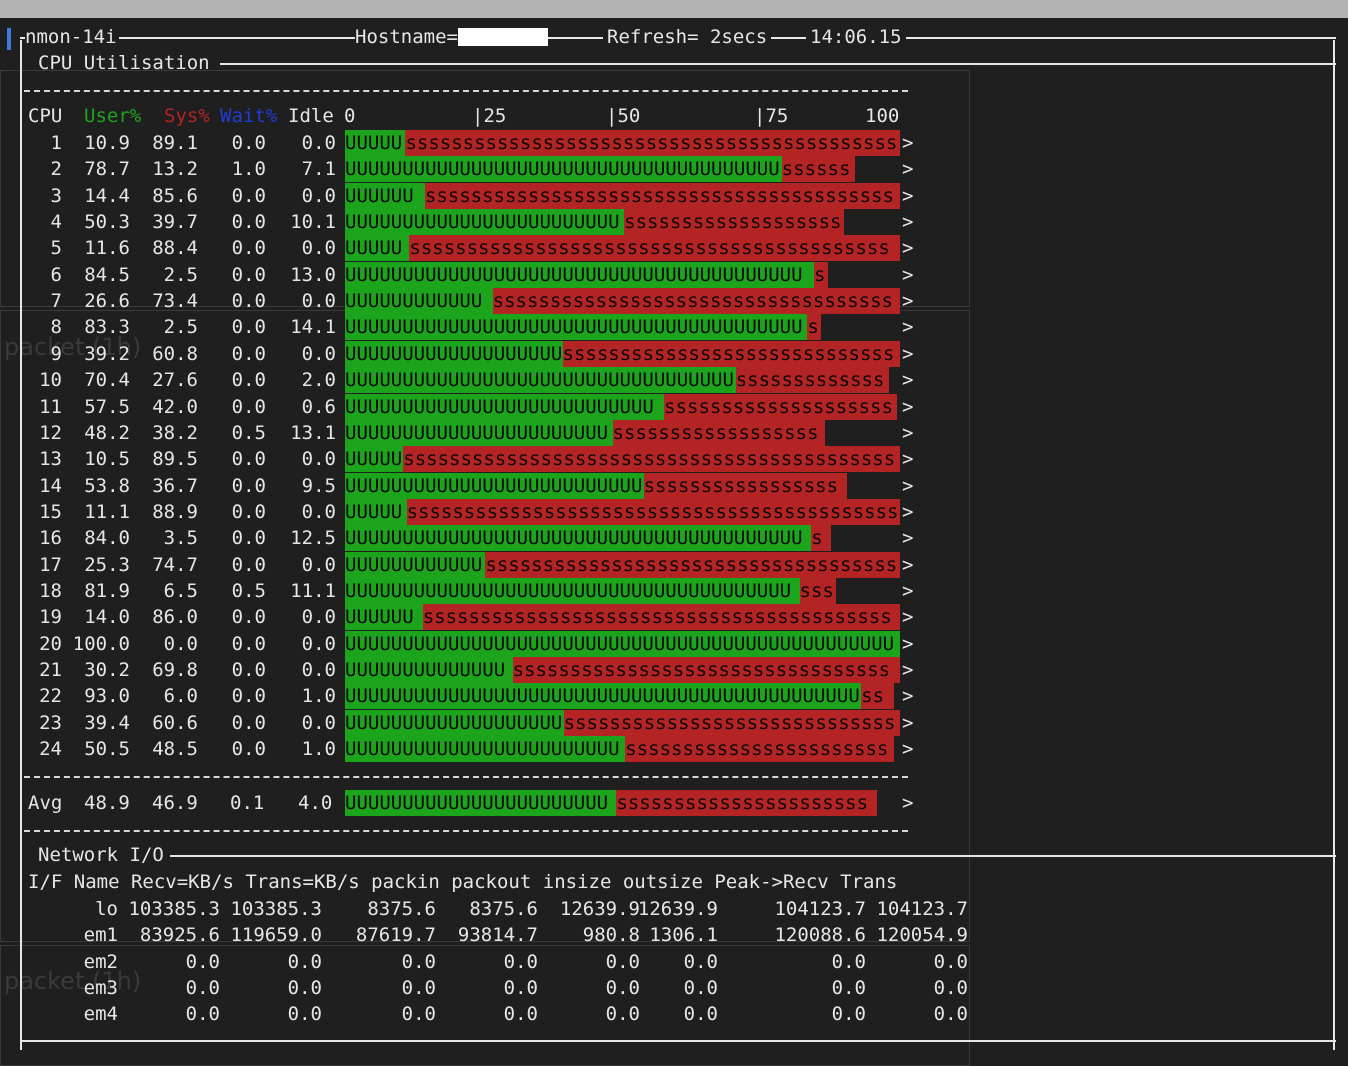 The image size is (1348, 1066). I want to click on cpu-id: 12, so click(50, 433).